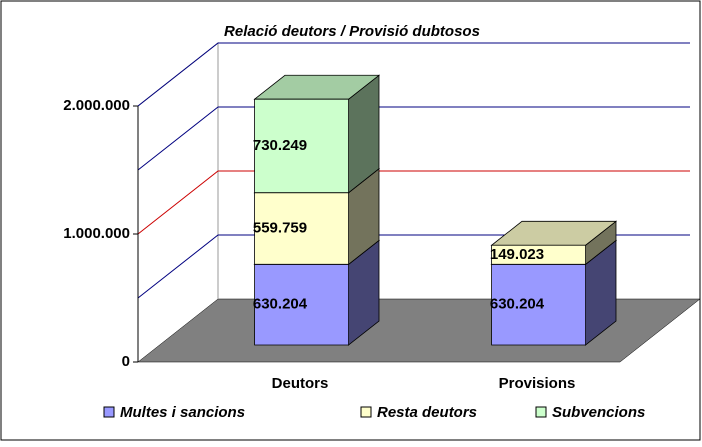 The width and height of the screenshot is (702, 447). What do you see at coordinates (182, 412) in the screenshot?
I see `legend-label: Multes i sancions` at bounding box center [182, 412].